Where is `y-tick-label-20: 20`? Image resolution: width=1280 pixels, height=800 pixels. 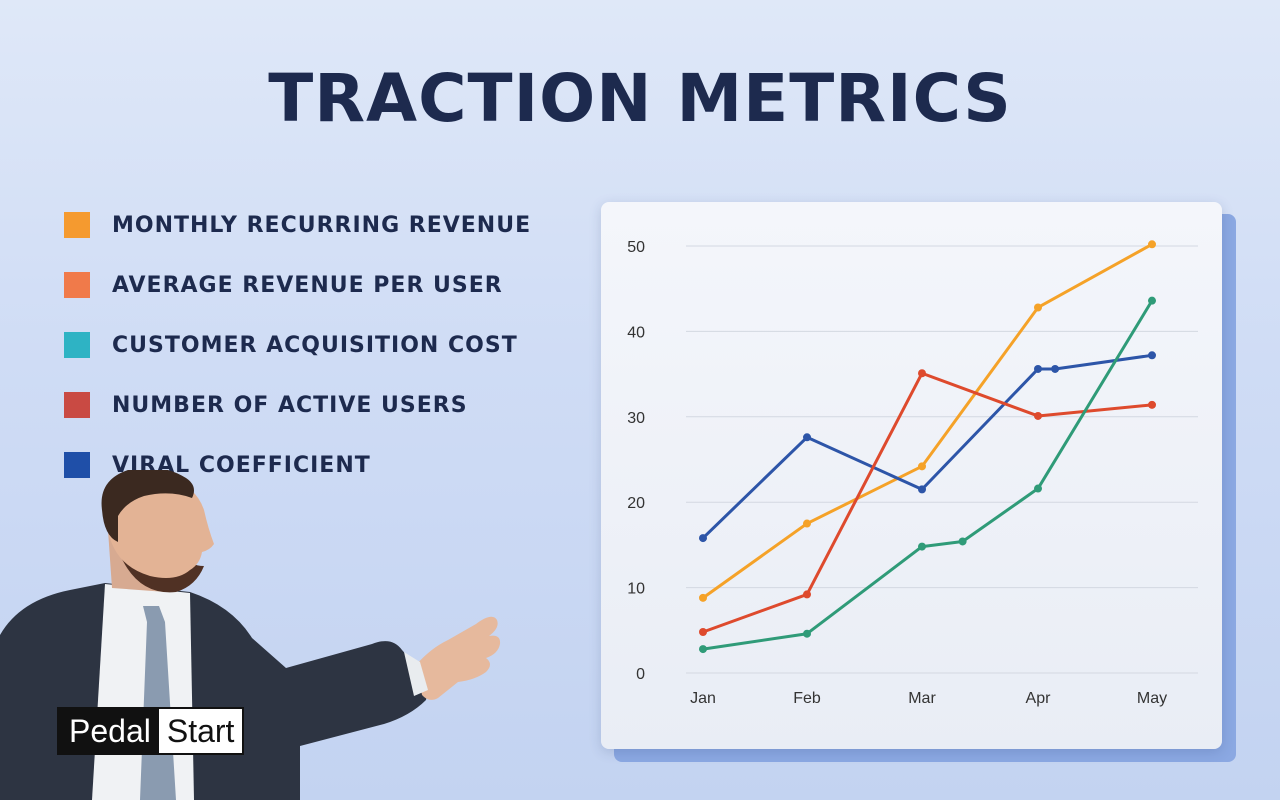
y-tick-label-20: 20 is located at coordinates (636, 503).